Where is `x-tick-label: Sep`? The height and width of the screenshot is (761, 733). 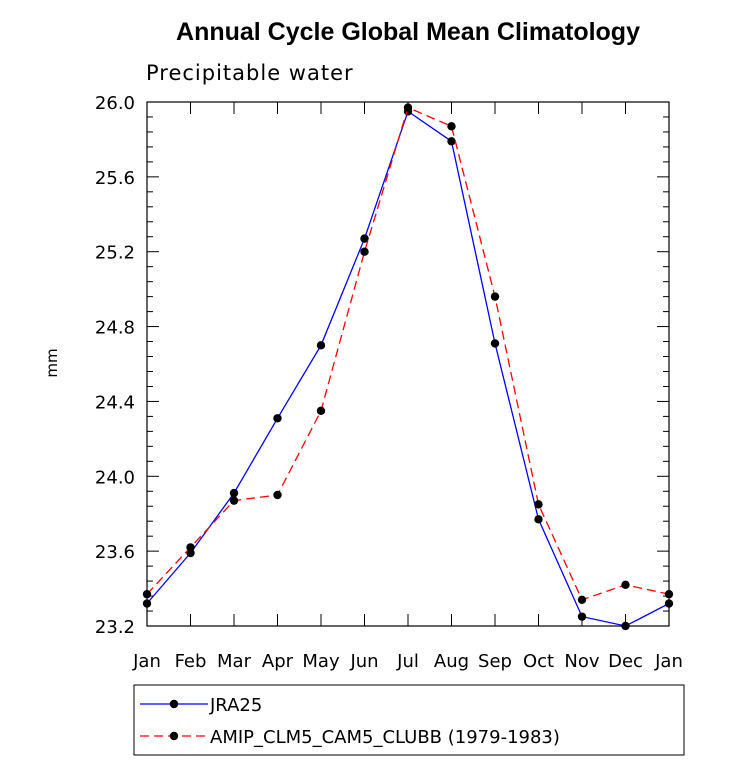
x-tick-label: Sep is located at coordinates (495, 661).